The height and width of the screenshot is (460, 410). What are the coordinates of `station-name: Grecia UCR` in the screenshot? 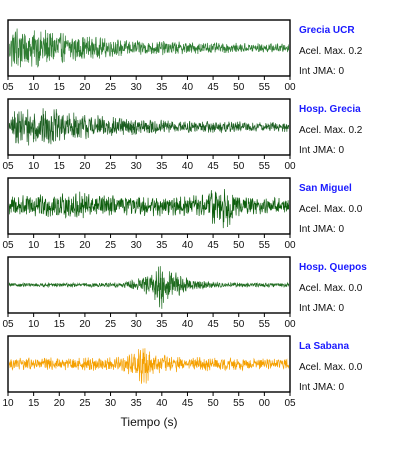 It's located at (327, 30).